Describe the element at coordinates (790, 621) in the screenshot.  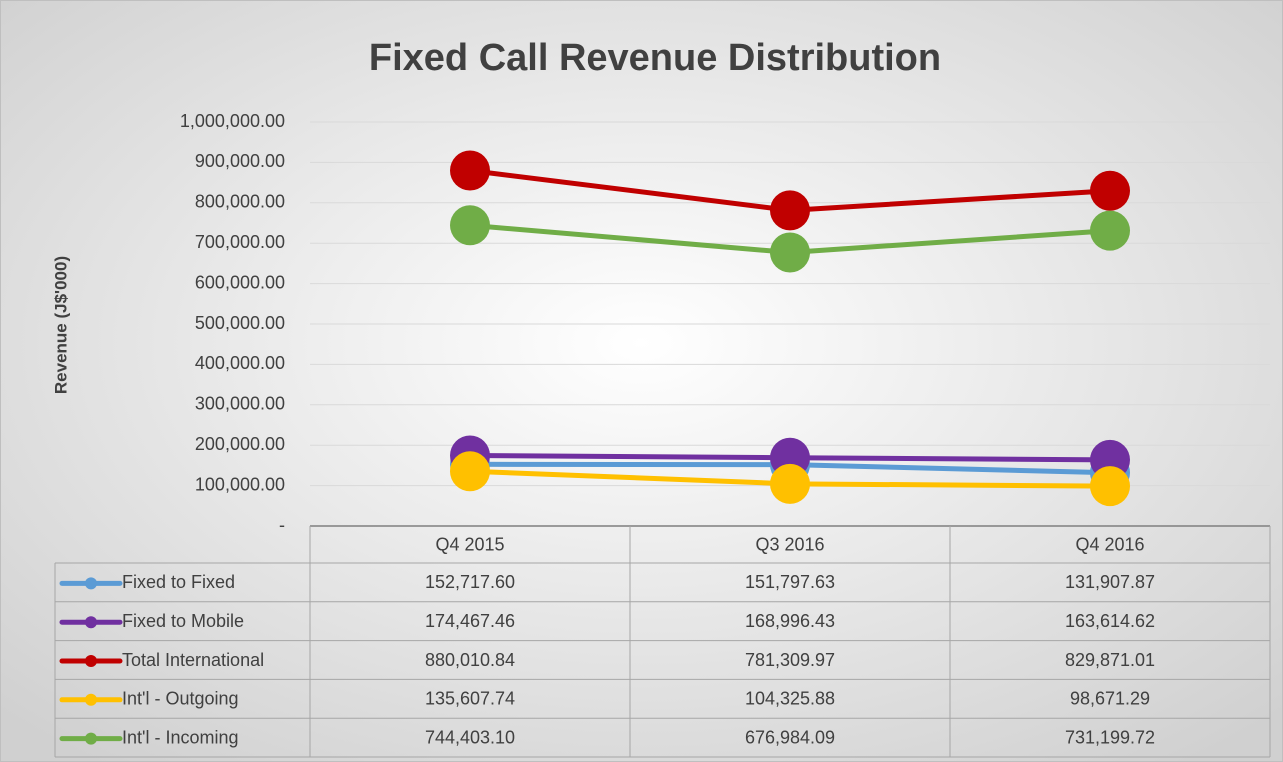
I see `table-cell: 168,996.43` at that location.